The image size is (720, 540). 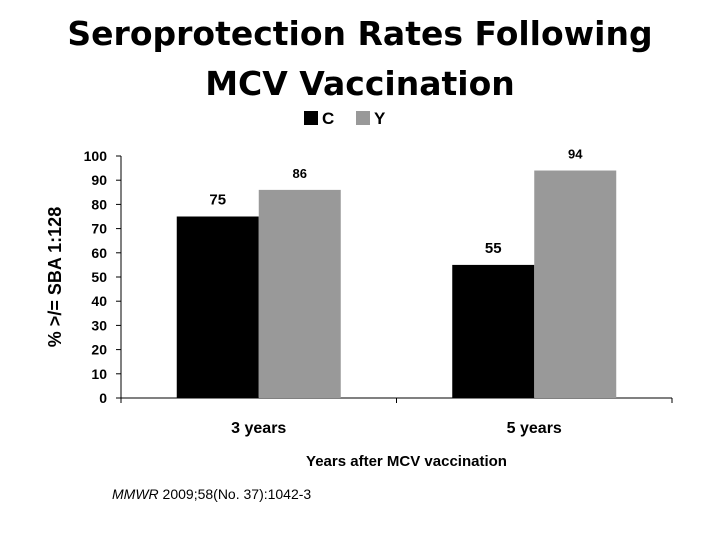 I want to click on data-labels: 75 86 55 94, so click(x=396, y=202).